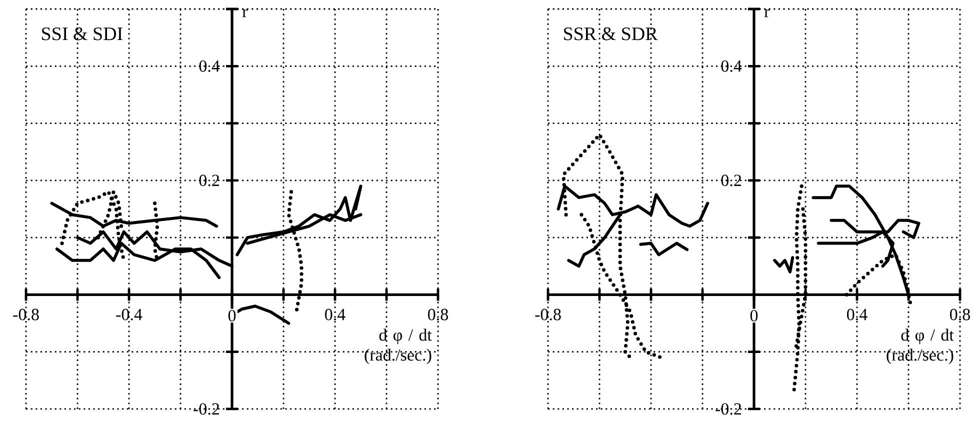 This screenshot has width=980, height=423. What do you see at coordinates (82, 33) in the screenshot?
I see `text: SSI & SDI` at bounding box center [82, 33].